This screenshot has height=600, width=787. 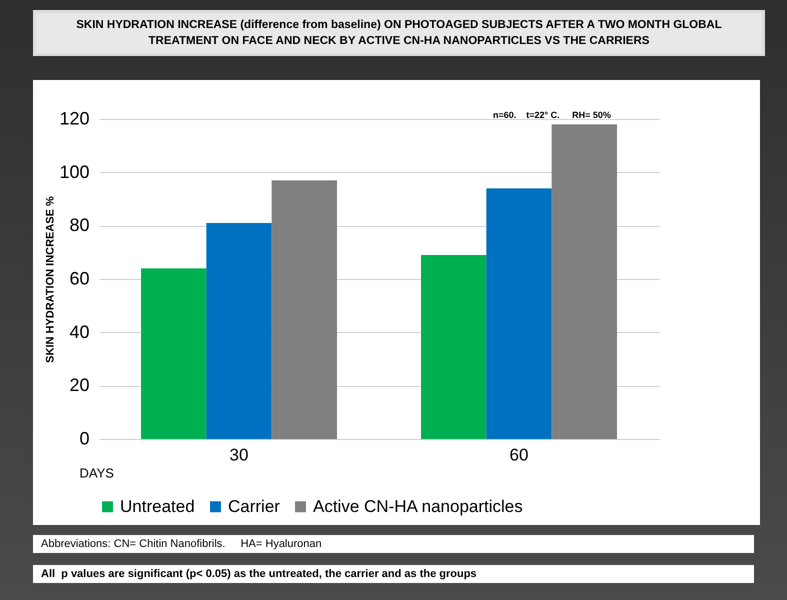 I want to click on chart-title: SKIN HYDRATION INCREASE (difference from baseline) ON PHOTOAGED SUBJECTS AFTER A TWO MONTH GLOBAL TREATMENT ON FACE AND NECK BY ACTIVE CN-HA NANOPARTICLES VS THE CARRIERS, so click(x=399, y=33).